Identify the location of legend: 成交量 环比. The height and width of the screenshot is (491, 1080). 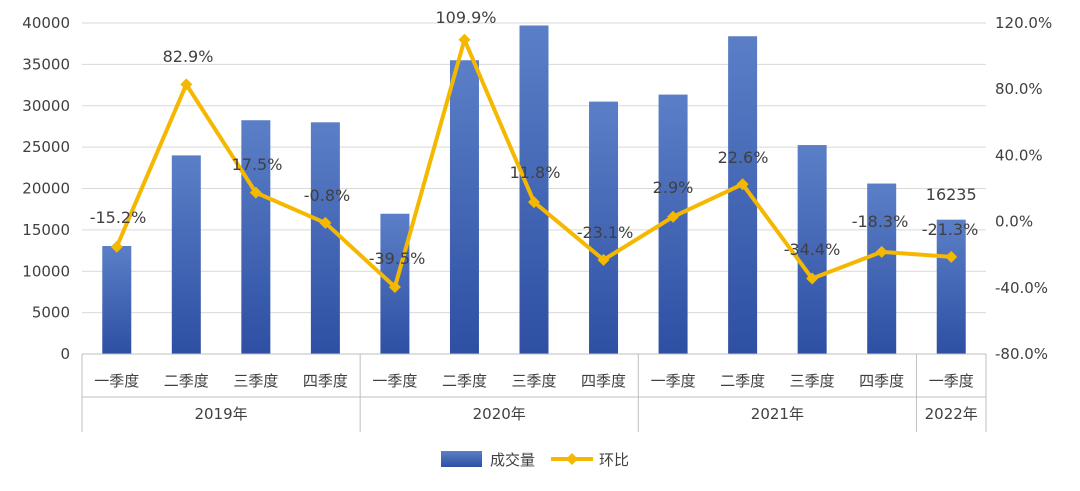
(535, 460).